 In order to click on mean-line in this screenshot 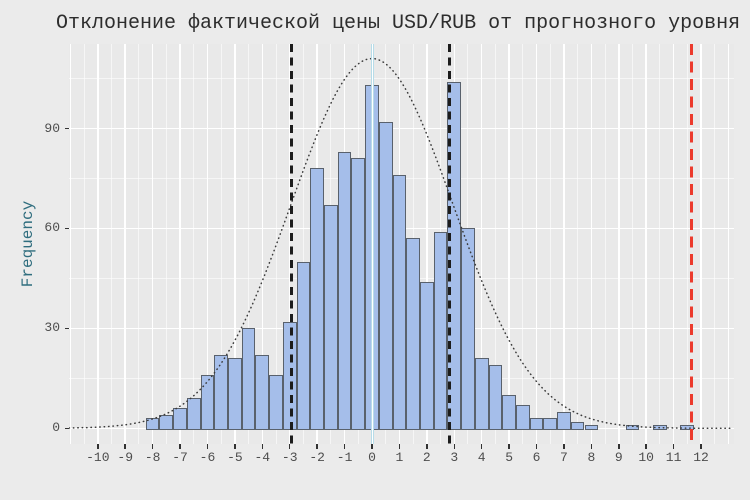, I will do `click(372, 244)`.